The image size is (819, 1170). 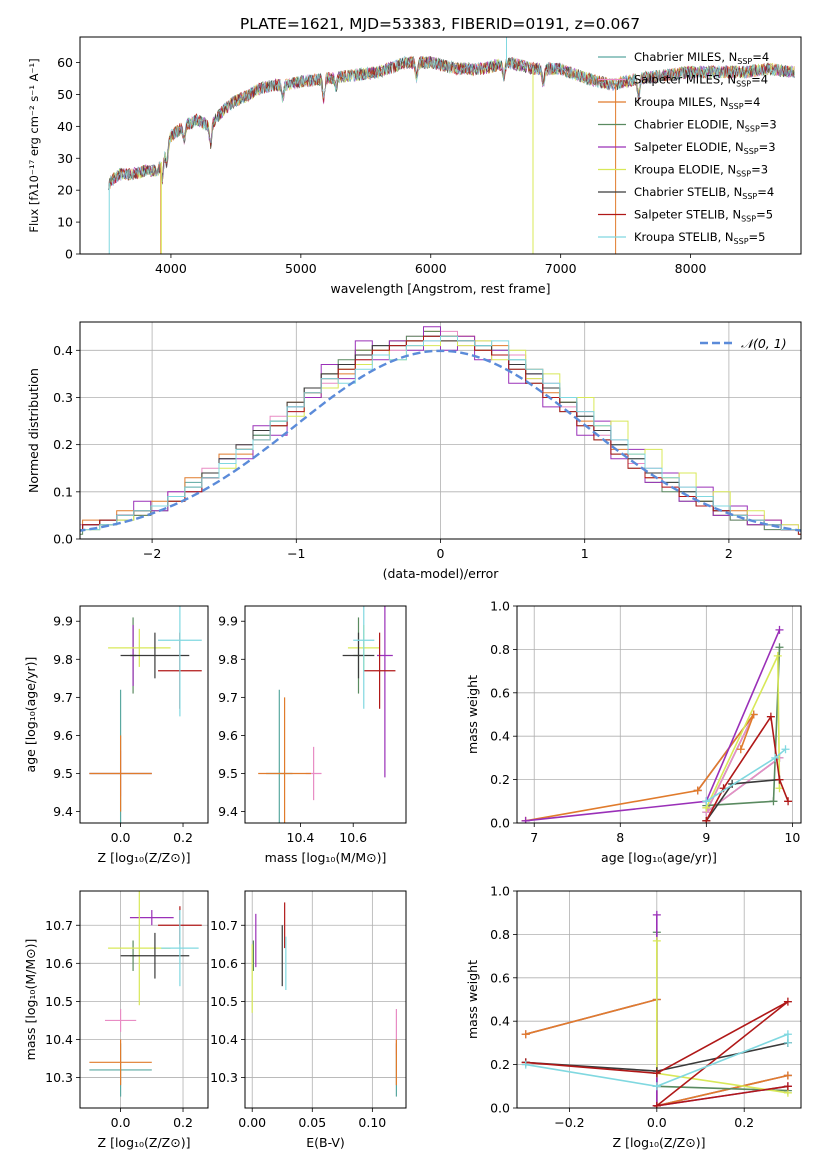 I want to click on x-axis-label: Z [log₁₀(Z/Z⊙)], so click(x=659, y=1142).